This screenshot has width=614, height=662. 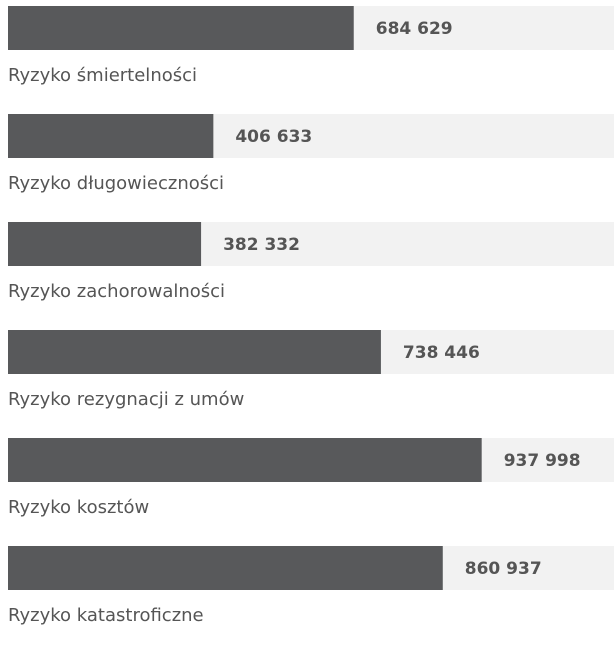 I want to click on category-label: Ryzyko katastroficzne, so click(x=106, y=615).